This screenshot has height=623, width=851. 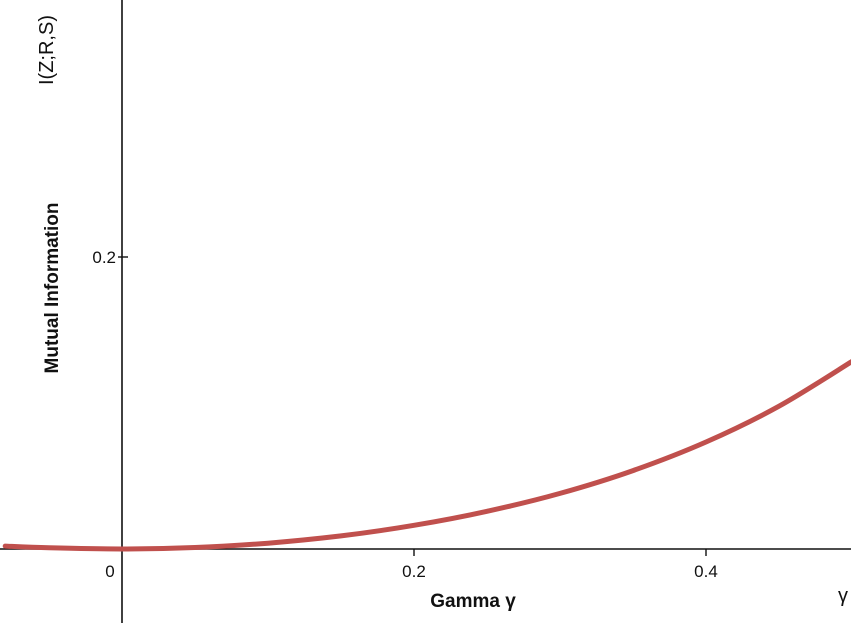 I want to click on y-axis-symbol: I(Z;R,S), so click(x=47, y=50).